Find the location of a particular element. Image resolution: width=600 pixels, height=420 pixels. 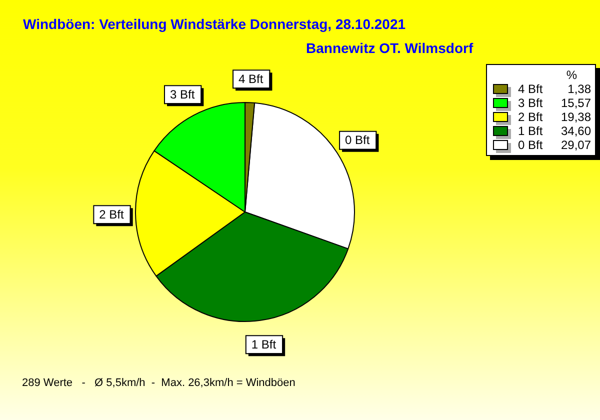

slice-label: 4 Bft is located at coordinates (251, 79).